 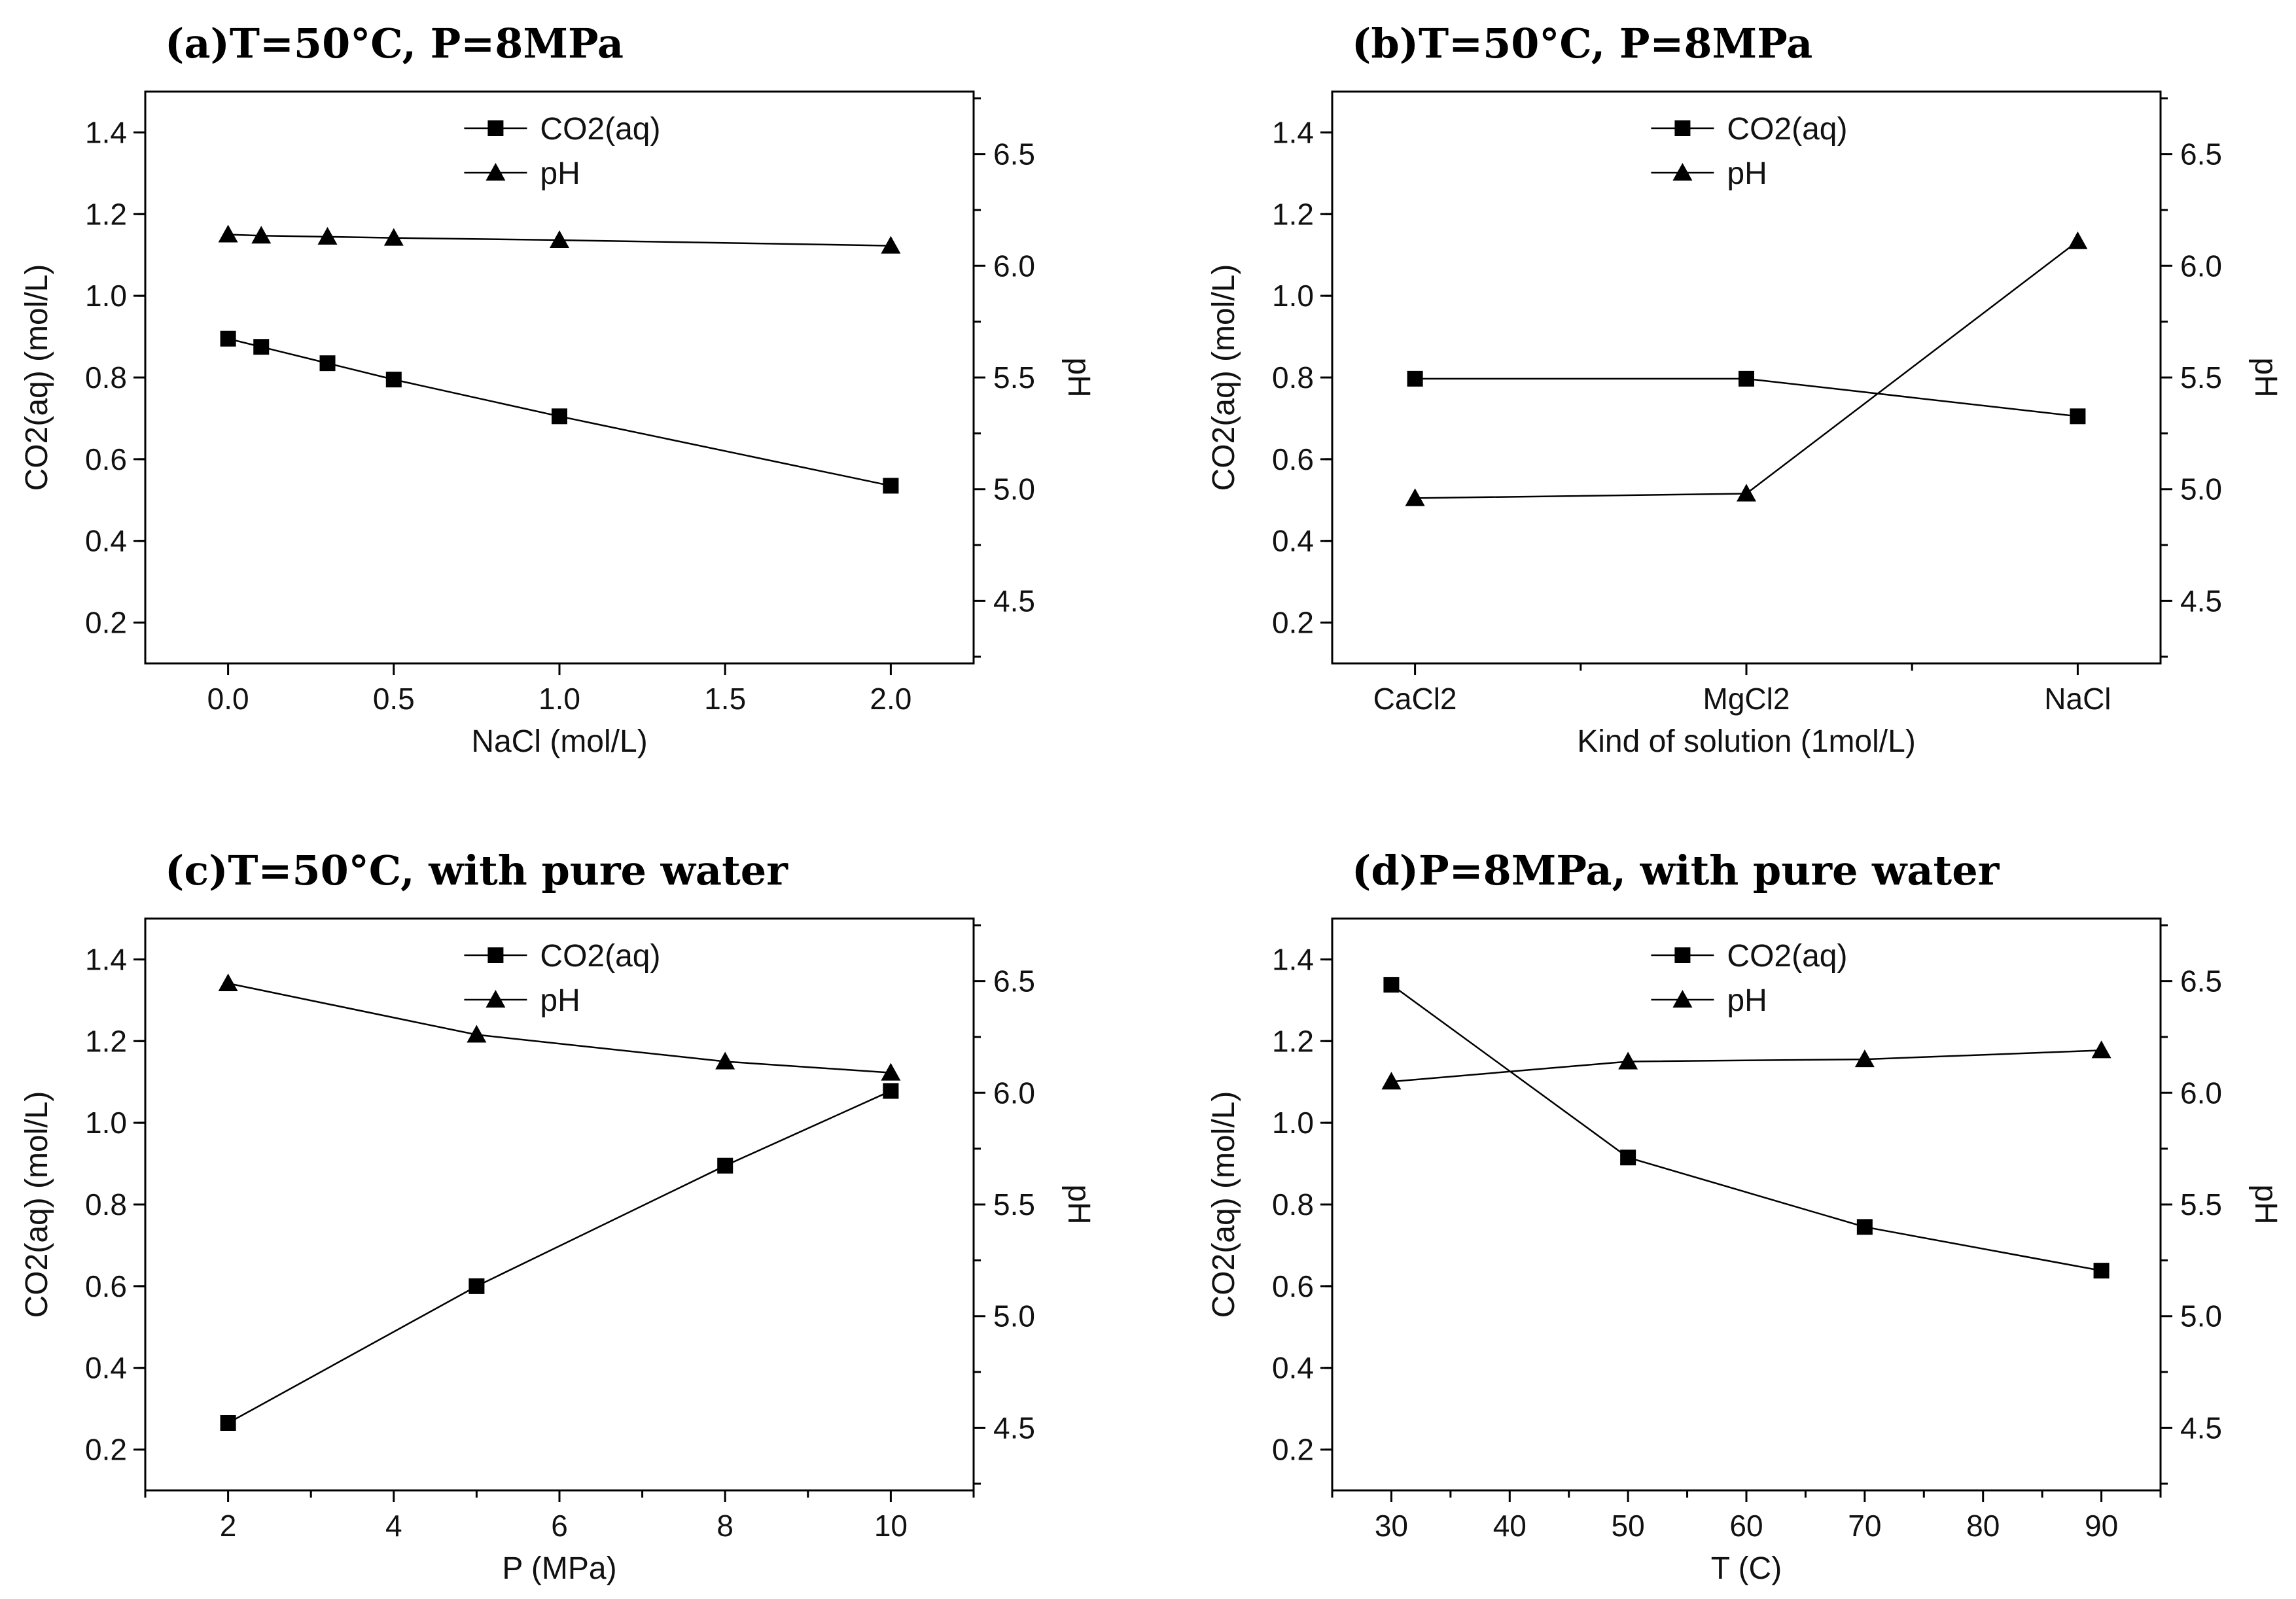 I want to click on x-tick-label: 90, so click(x=2101, y=1526).